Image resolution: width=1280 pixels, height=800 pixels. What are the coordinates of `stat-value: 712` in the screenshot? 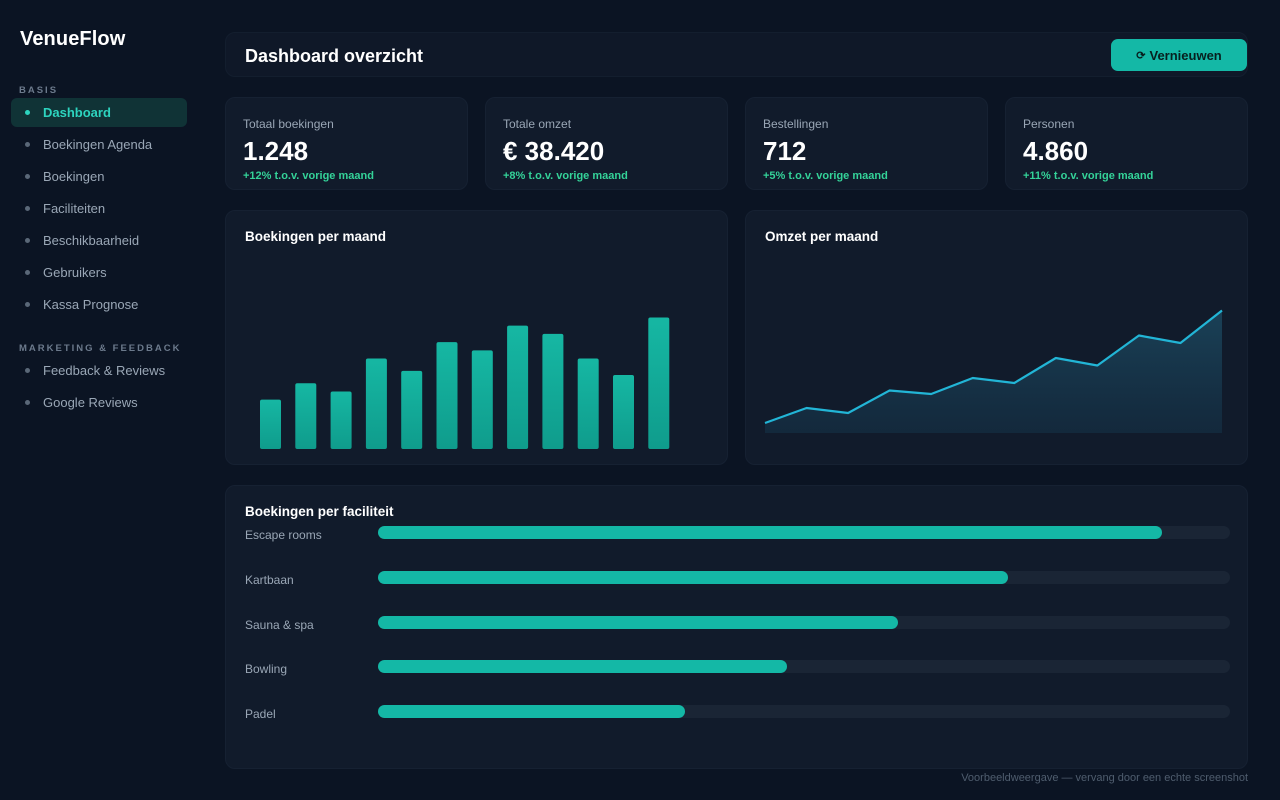 It's located at (785, 151).